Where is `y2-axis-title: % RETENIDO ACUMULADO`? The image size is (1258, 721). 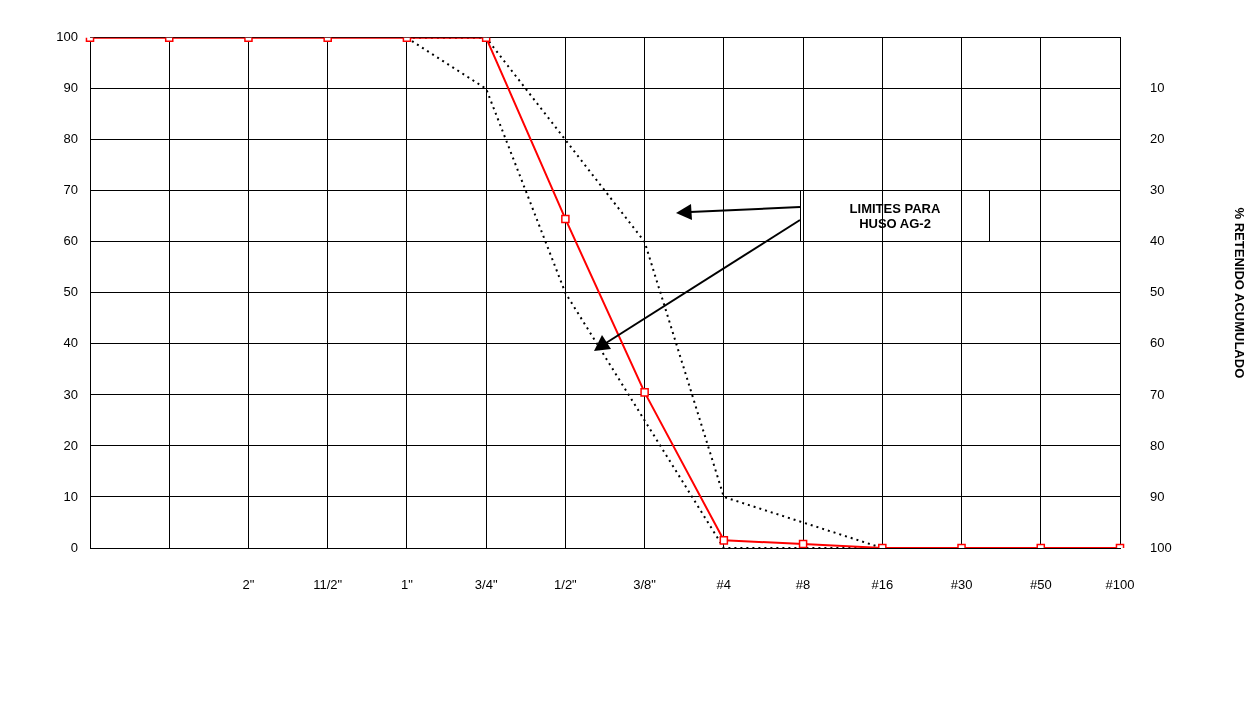 y2-axis-title: % RETENIDO ACUMULADO is located at coordinates (1239, 293).